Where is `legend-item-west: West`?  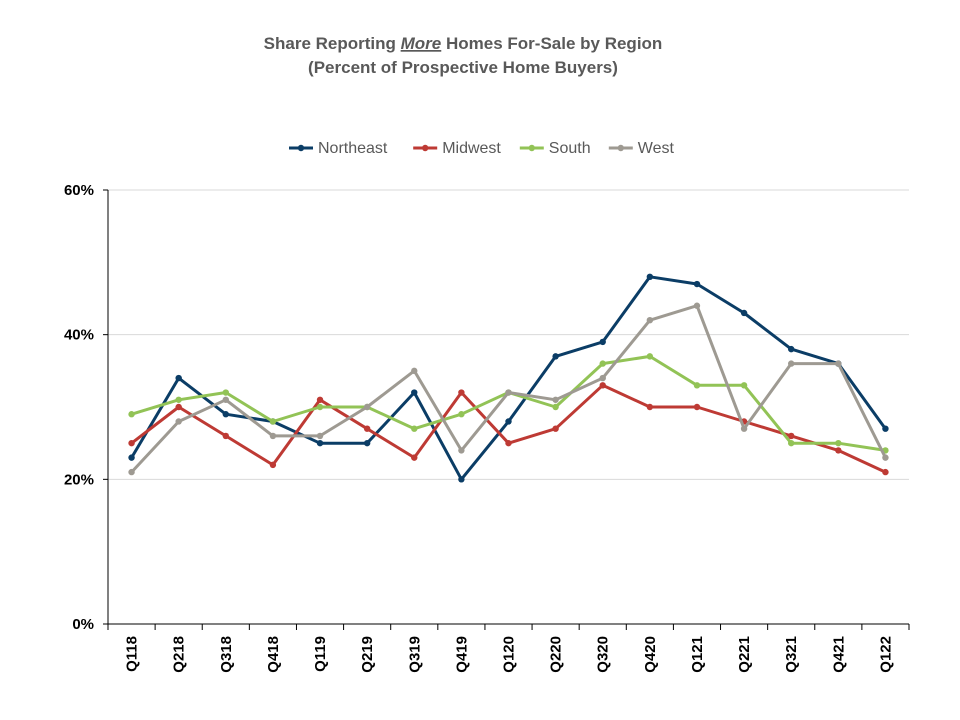
legend-item-west: West is located at coordinates (641, 148).